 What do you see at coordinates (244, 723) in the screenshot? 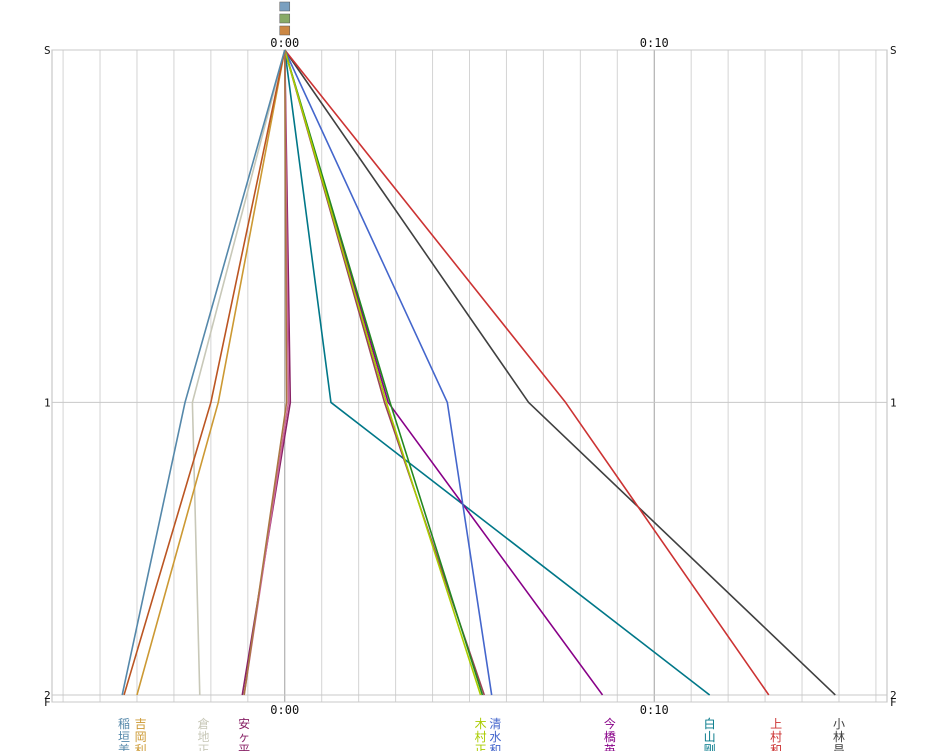
I see `runner-name-char: 安` at bounding box center [244, 723].